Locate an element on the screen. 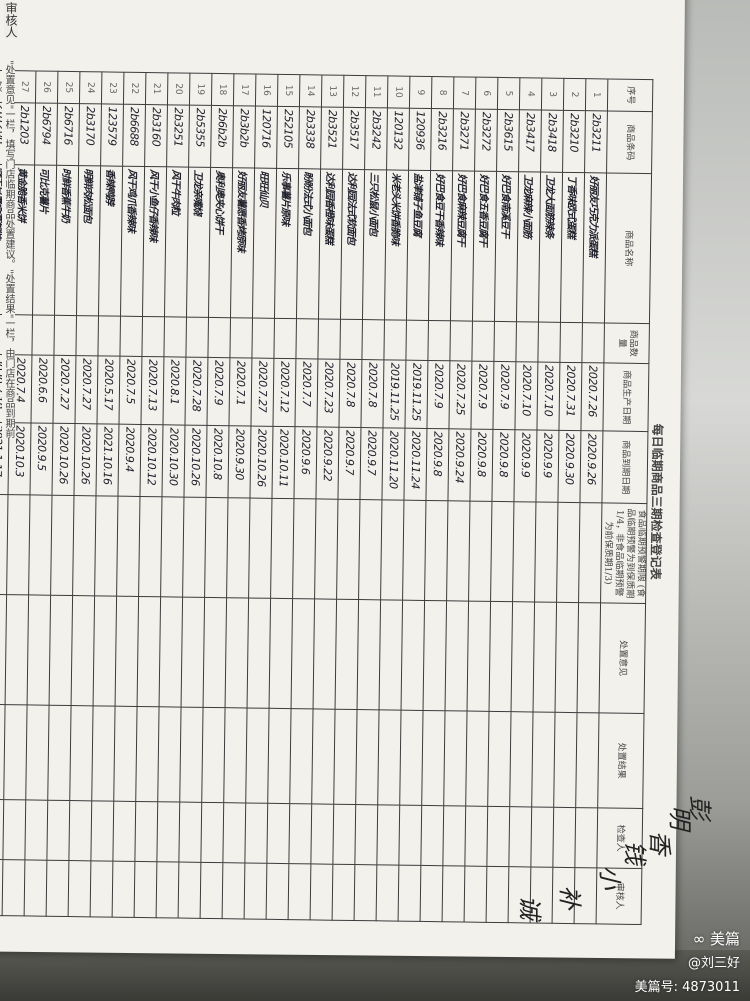 The width and height of the screenshot is (750, 1001). barcode-cell: 2b3417 is located at coordinates (530, 141).